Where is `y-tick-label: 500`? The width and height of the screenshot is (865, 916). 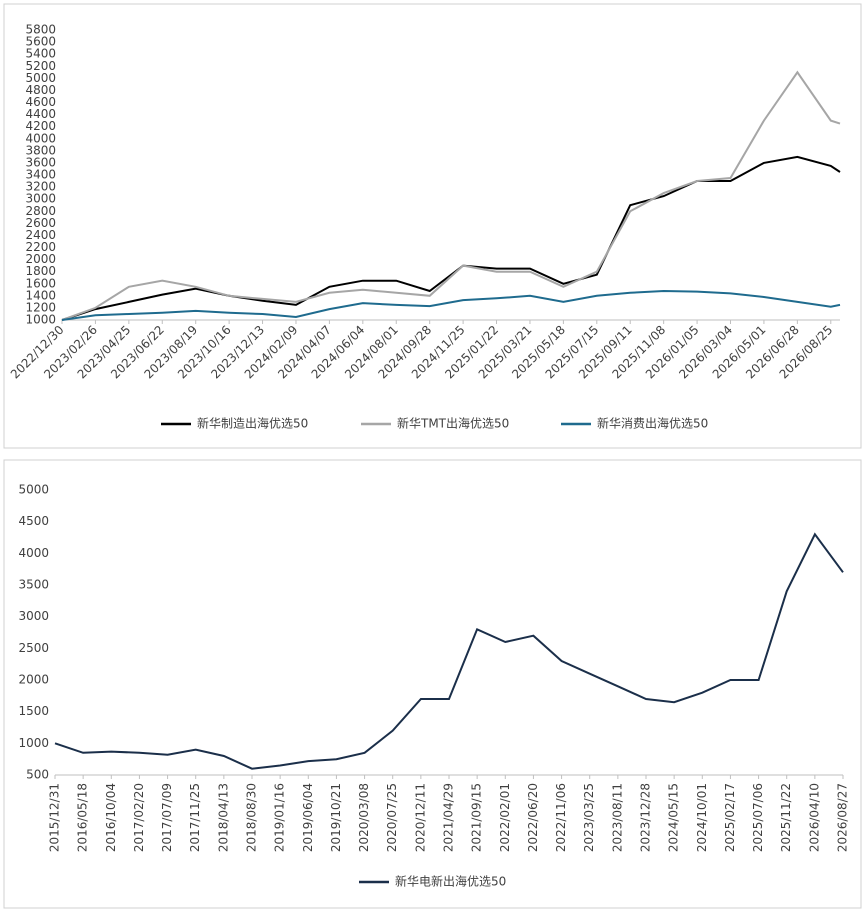
y-tick-label: 500 is located at coordinates (37, 775).